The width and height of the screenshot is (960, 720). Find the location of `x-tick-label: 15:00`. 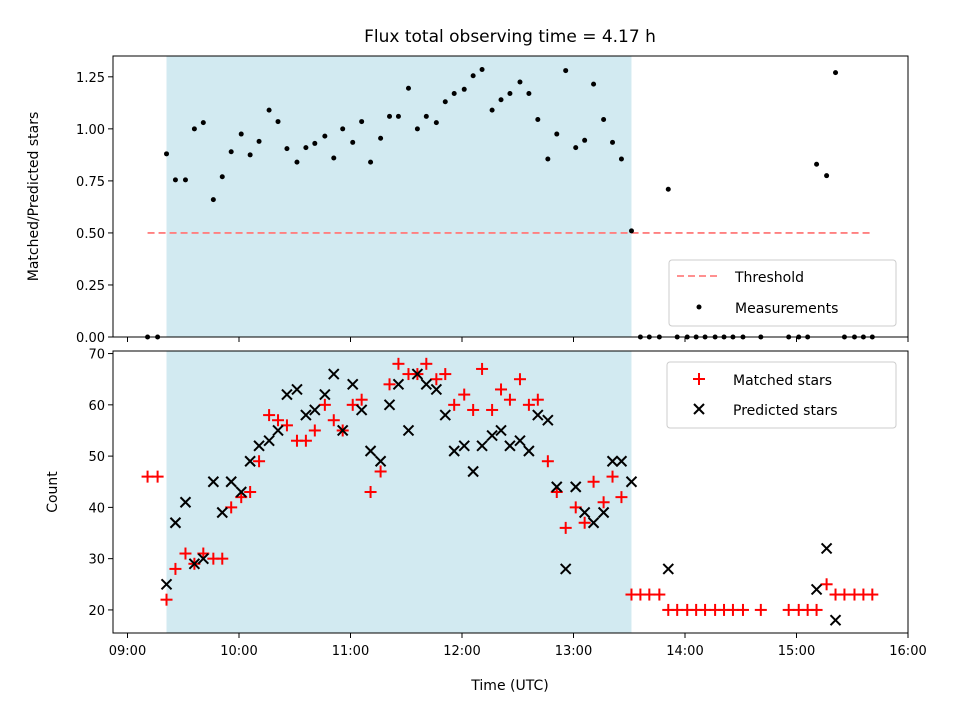

x-tick-label: 15:00 is located at coordinates (796, 651).